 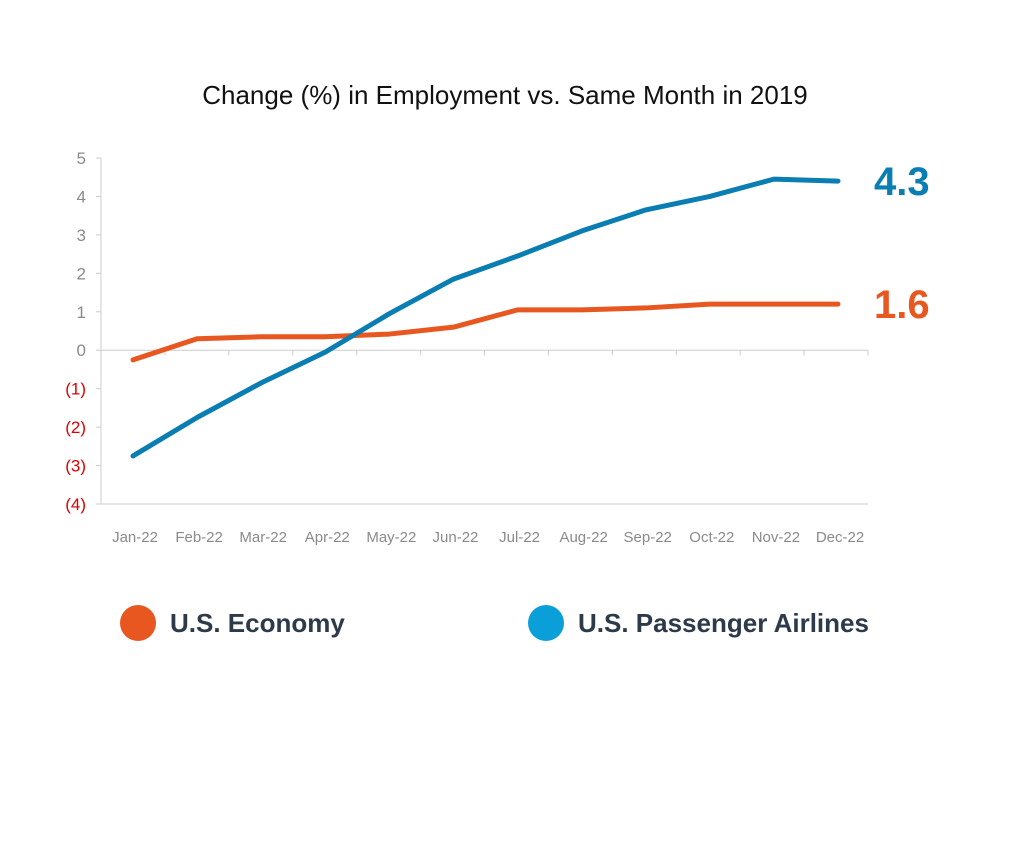 I want to click on series-end-label: 4.3, so click(x=902, y=182).